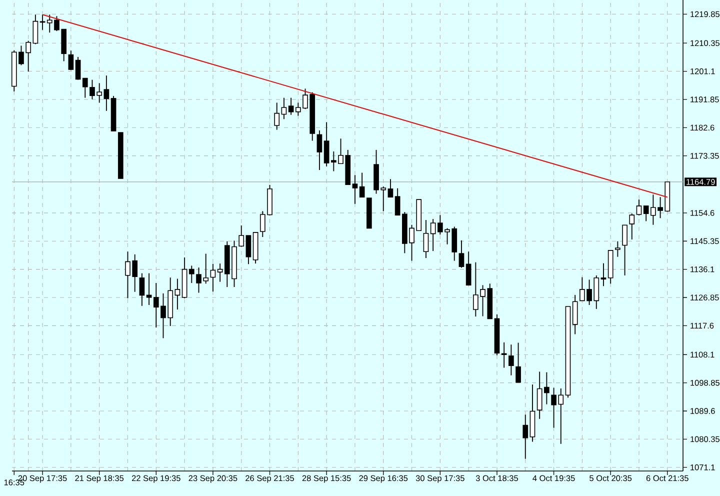 This screenshot has width=720, height=496. Describe the element at coordinates (383, 479) in the screenshot. I see `x-tick-label: 29 Sep 16:35` at that location.